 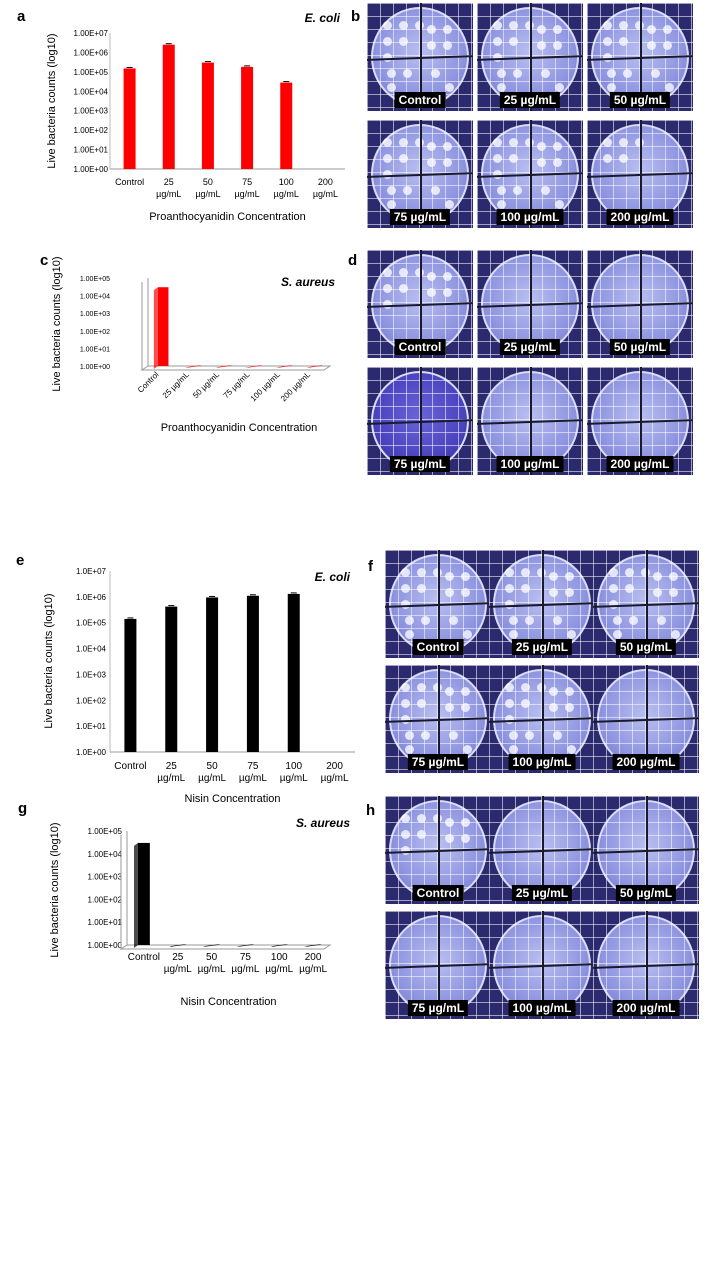 I want to click on x-tick-label: 100 µg/mL, so click(x=266, y=387).